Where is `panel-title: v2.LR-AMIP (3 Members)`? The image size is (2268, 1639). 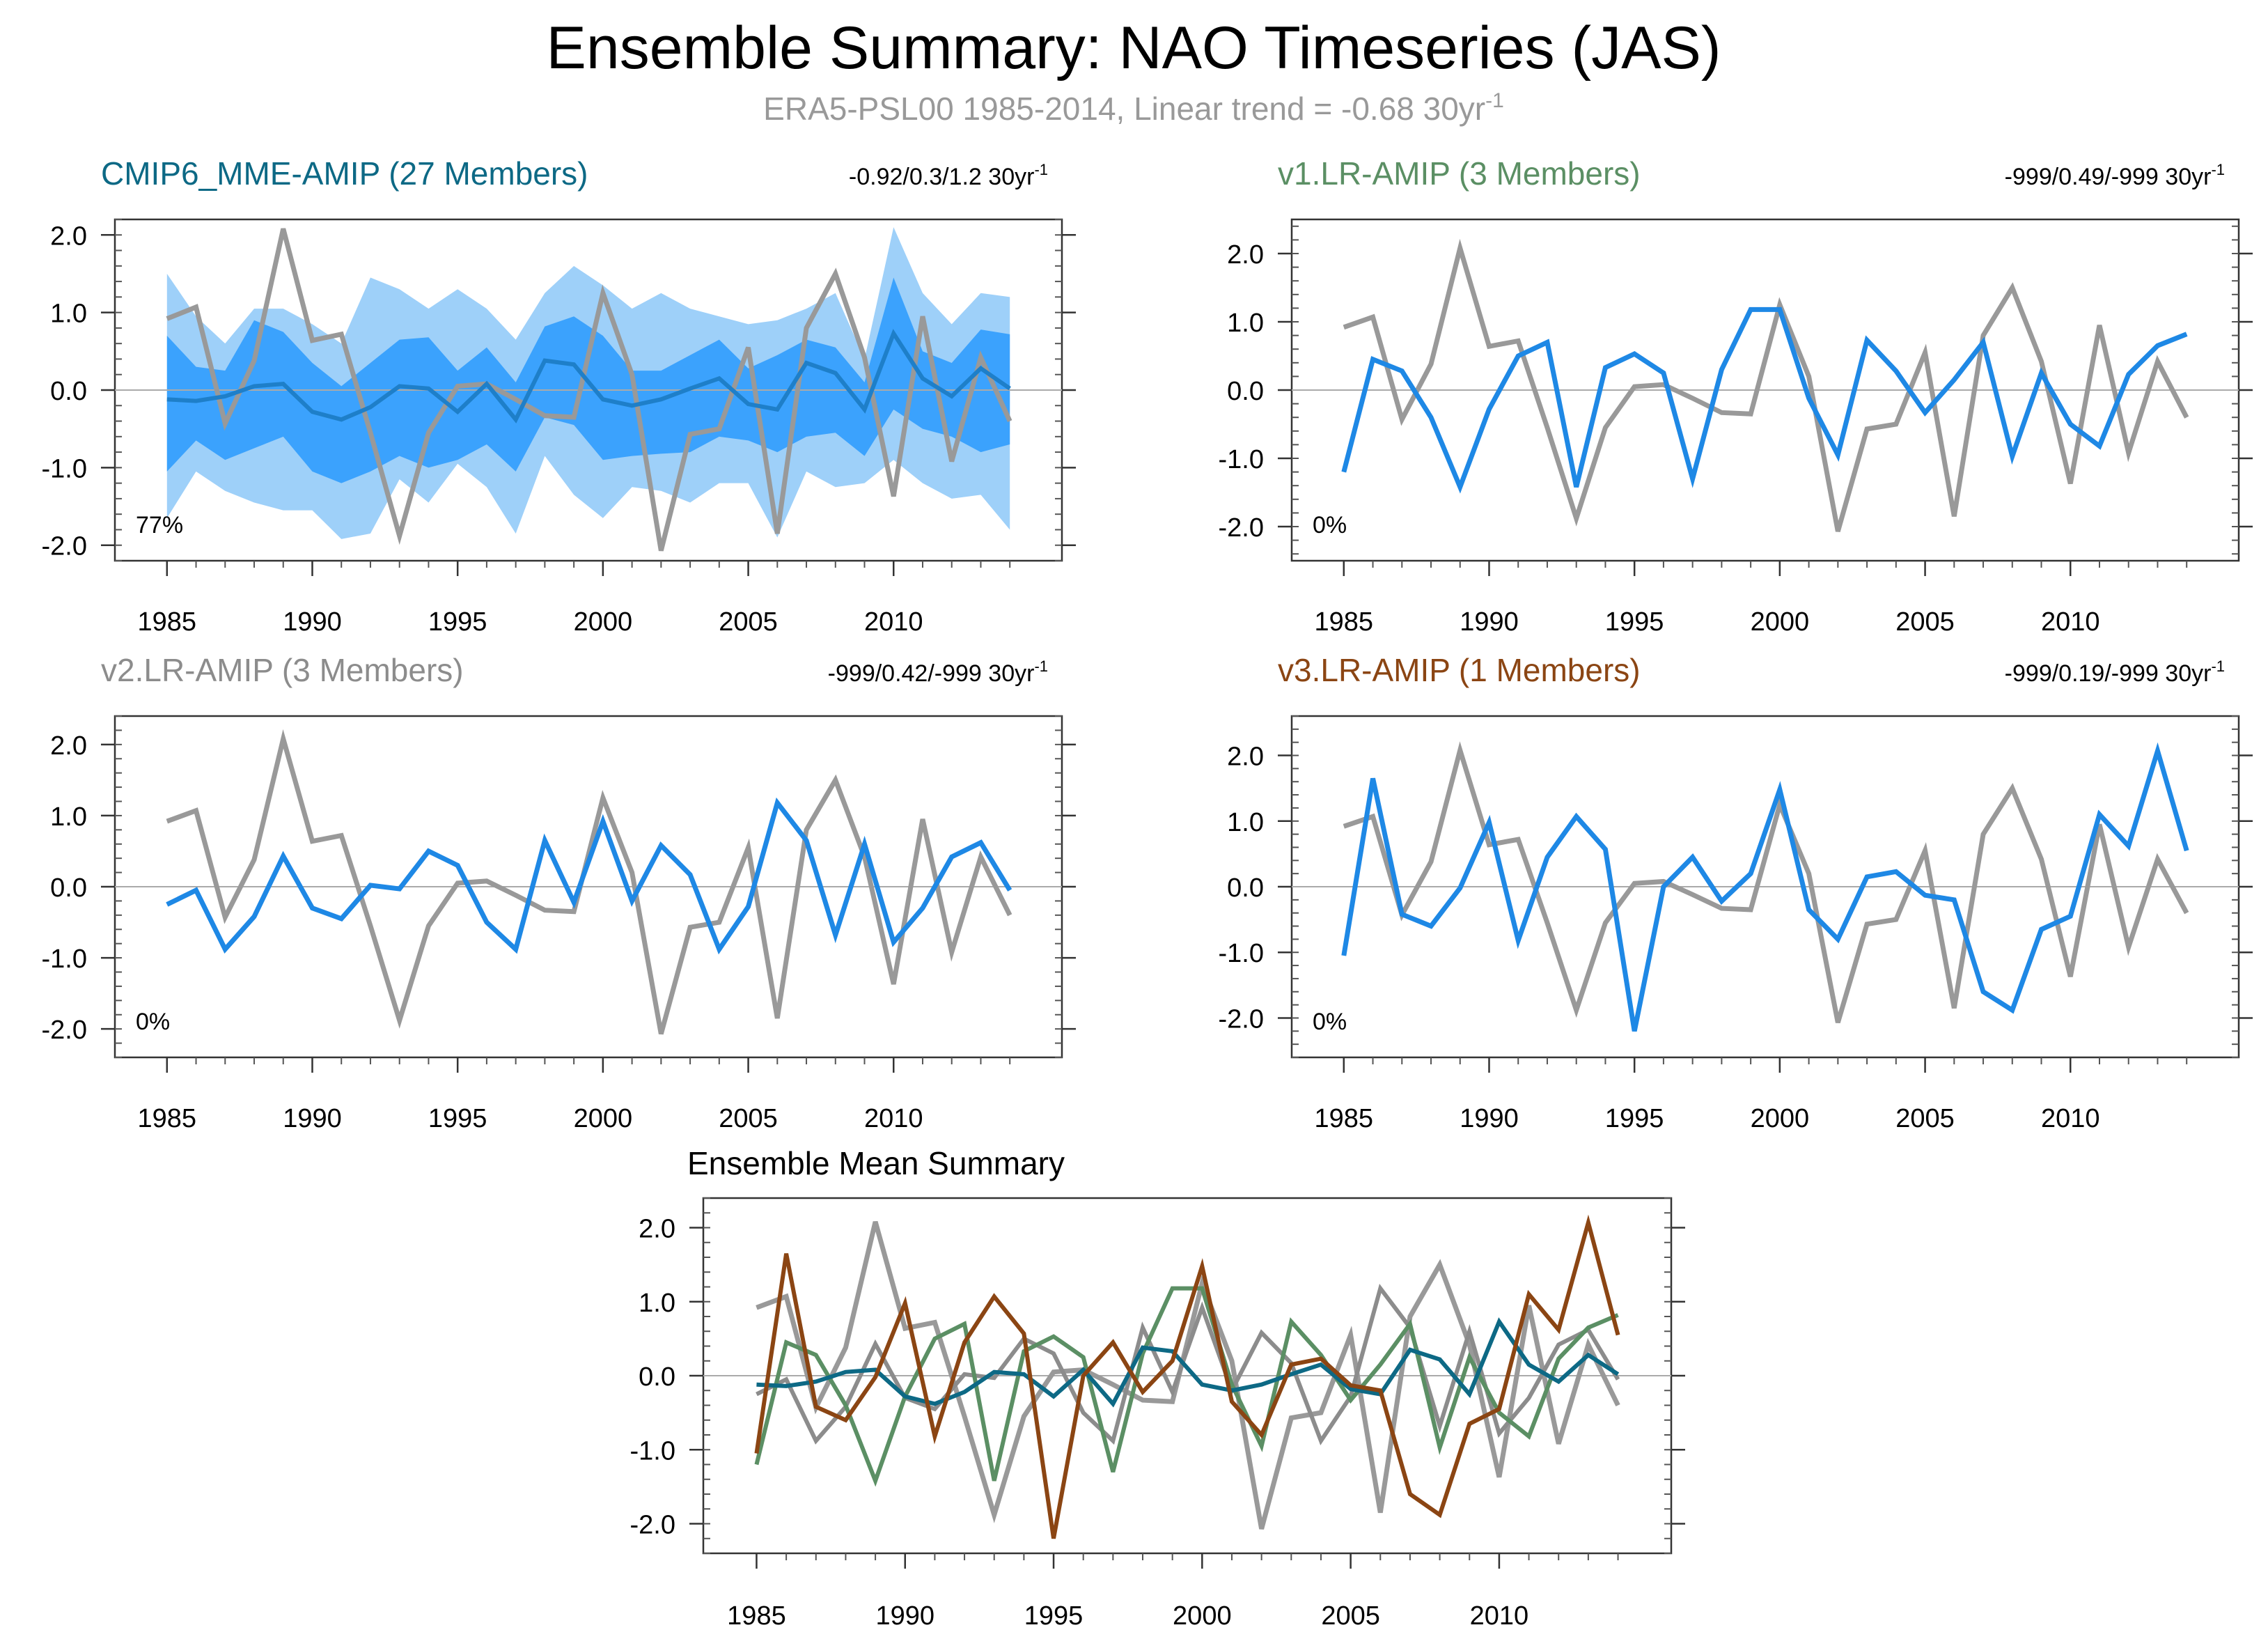
panel-title: v2.LR-AMIP (3 Members) is located at coordinates (282, 670).